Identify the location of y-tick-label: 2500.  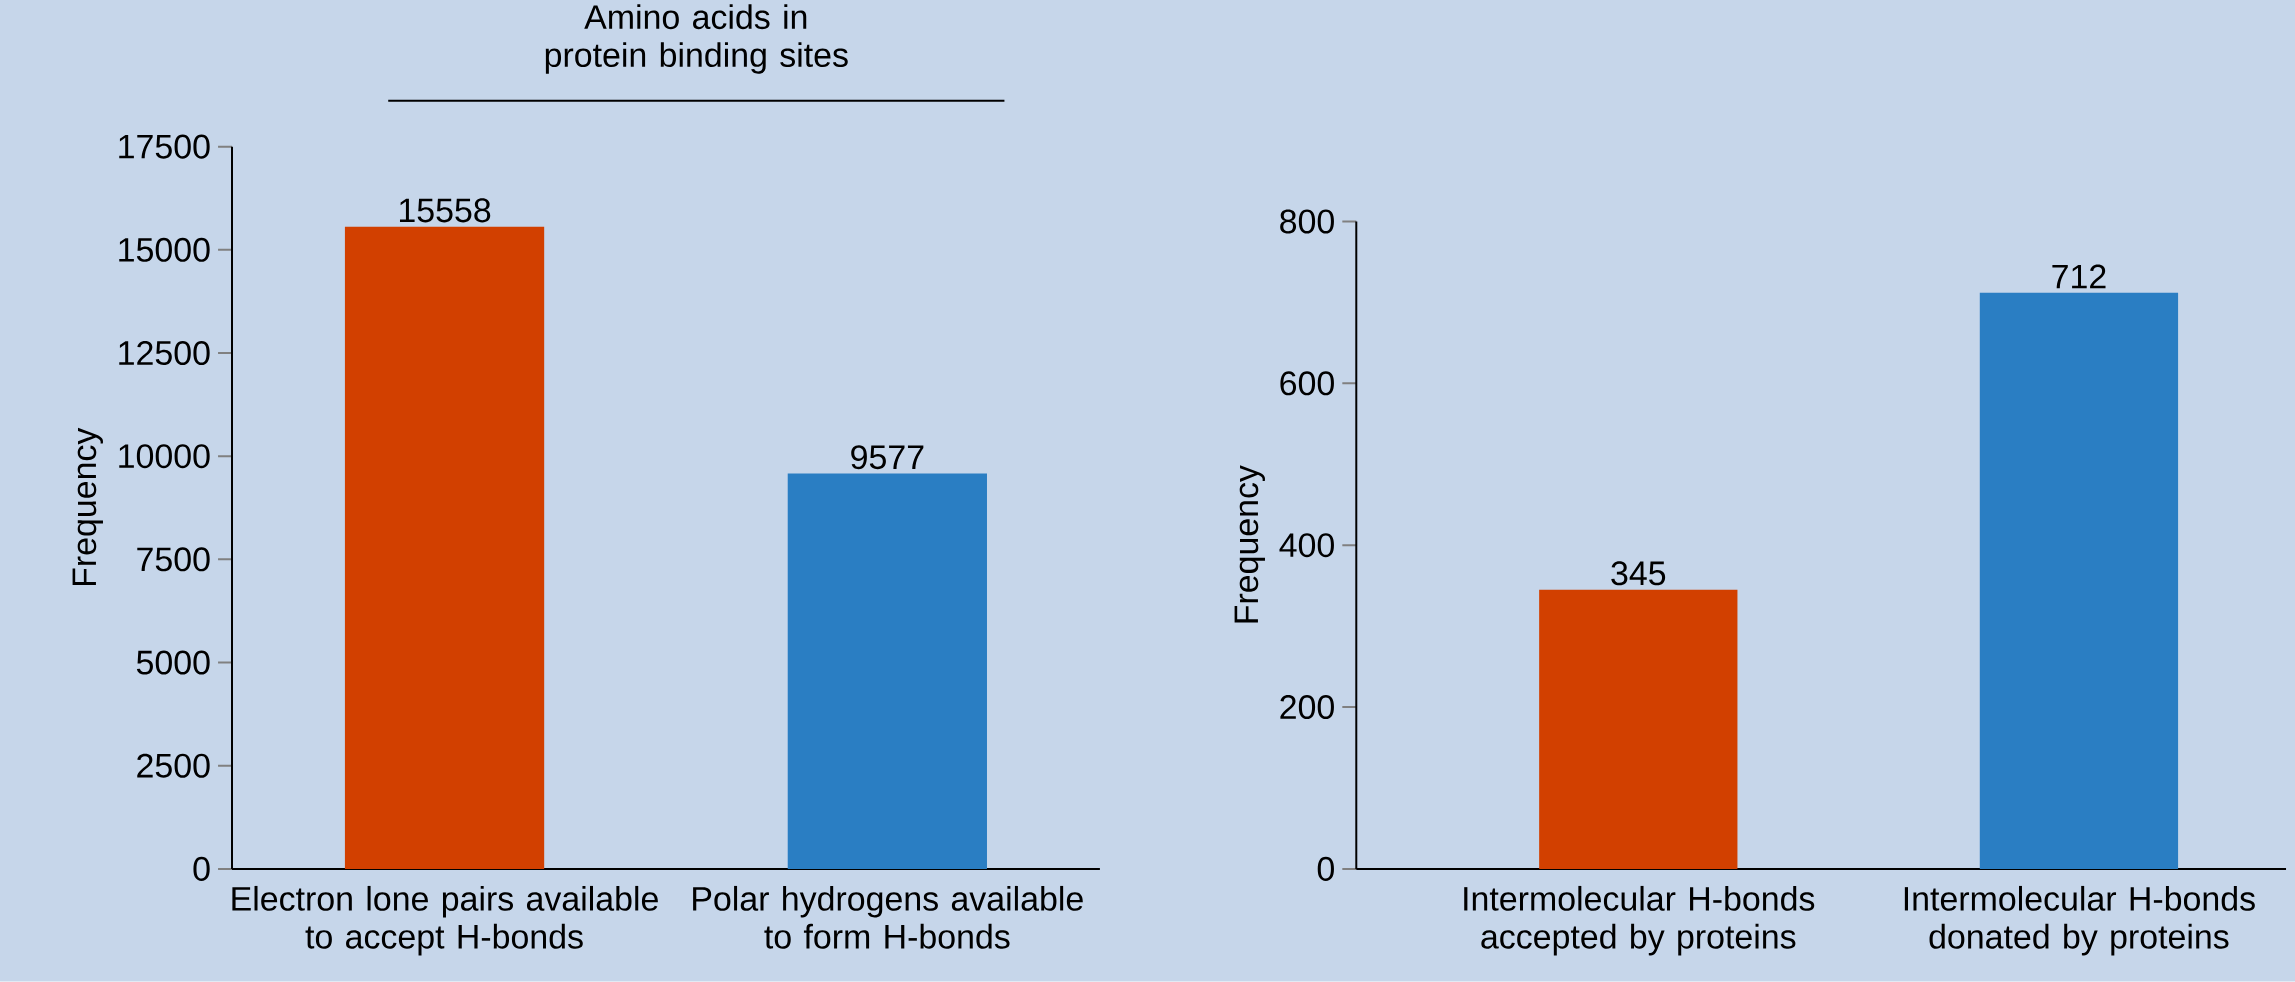
(173, 765).